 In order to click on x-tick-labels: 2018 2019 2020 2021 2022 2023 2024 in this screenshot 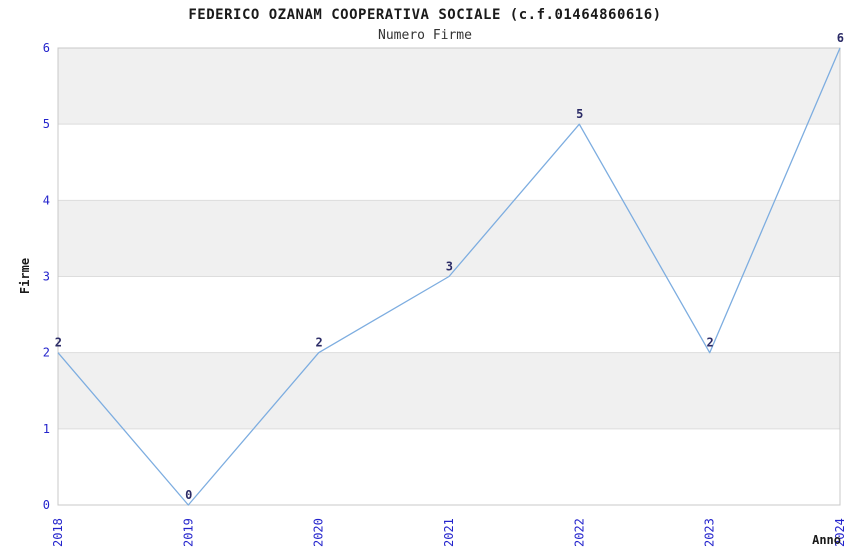, I will do `click(449, 532)`.